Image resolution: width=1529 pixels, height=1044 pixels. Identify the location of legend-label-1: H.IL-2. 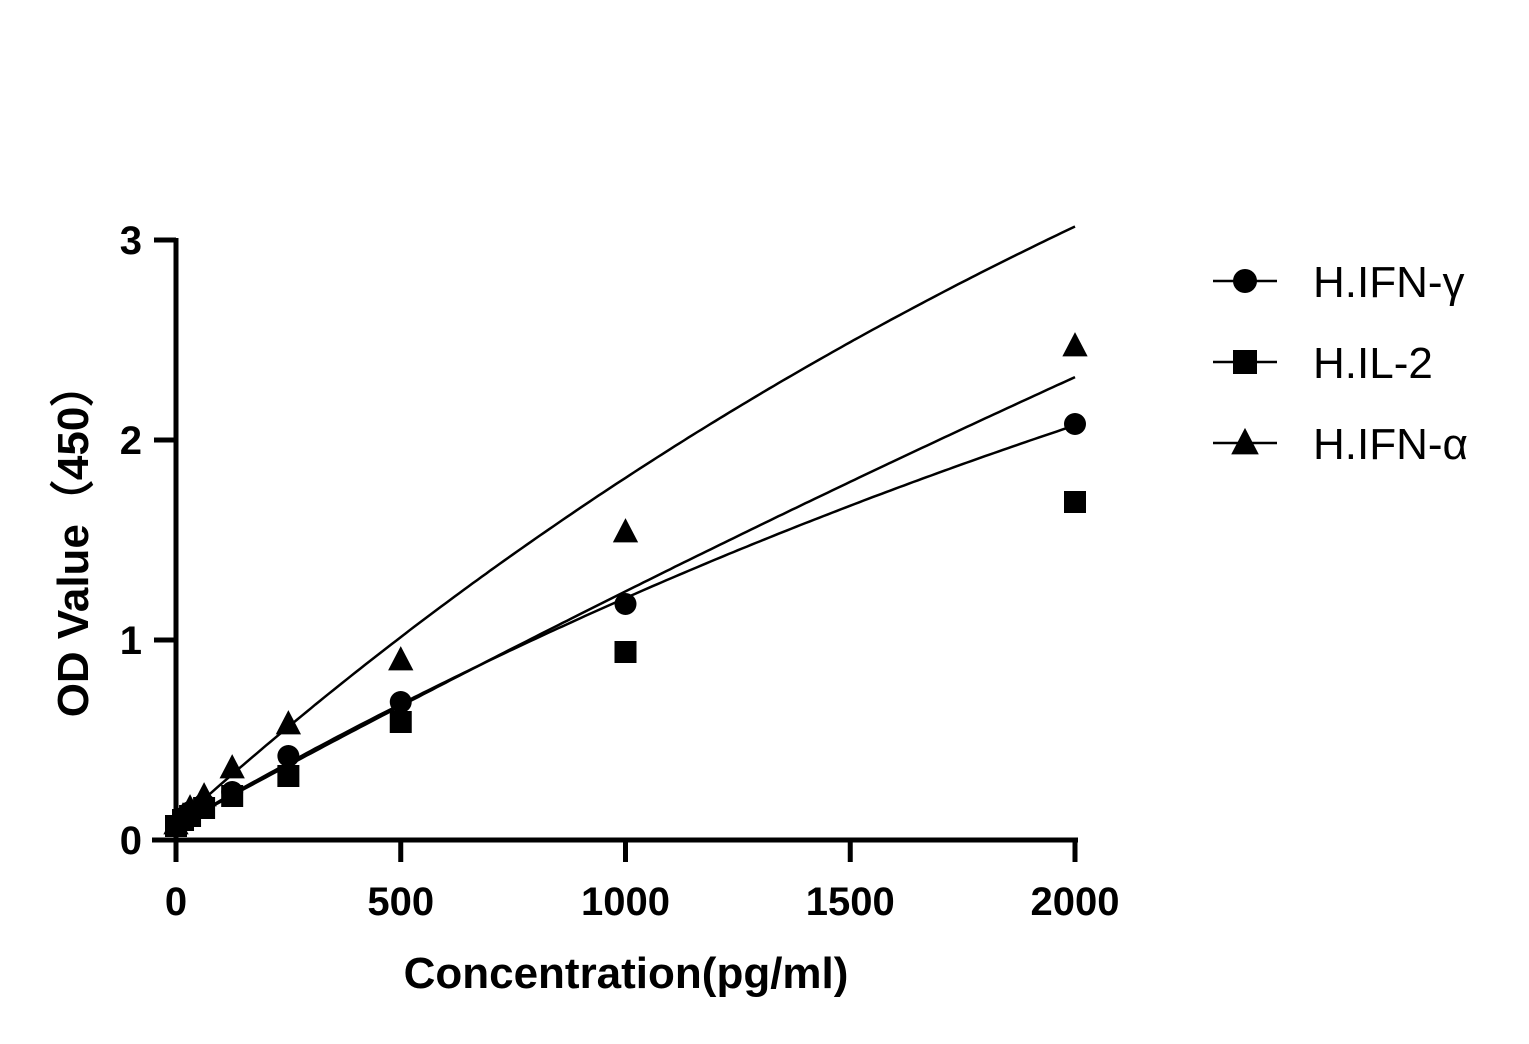
(1373, 363).